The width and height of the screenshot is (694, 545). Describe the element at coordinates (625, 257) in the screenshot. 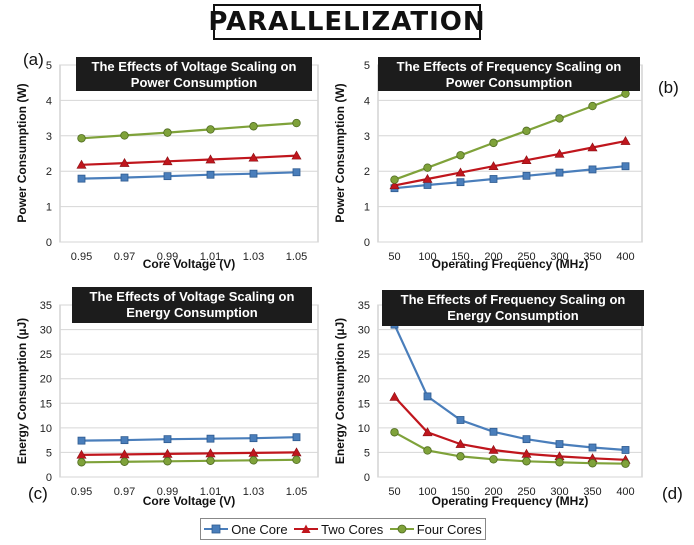

I see `frequency-power-x-tick-label: 400` at that location.